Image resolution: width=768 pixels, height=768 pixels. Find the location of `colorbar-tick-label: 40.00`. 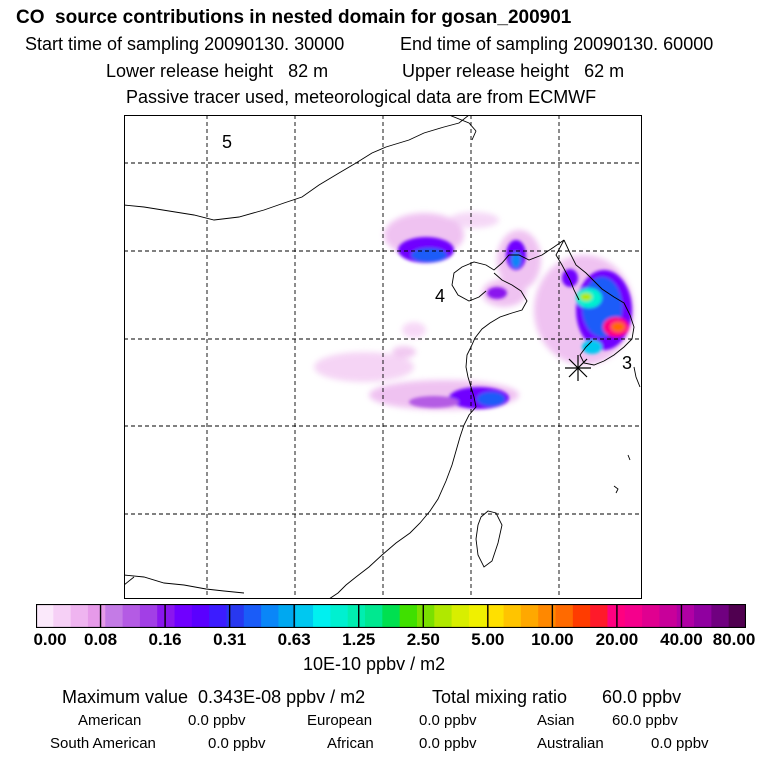

colorbar-tick-label: 40.00 is located at coordinates (681, 639).